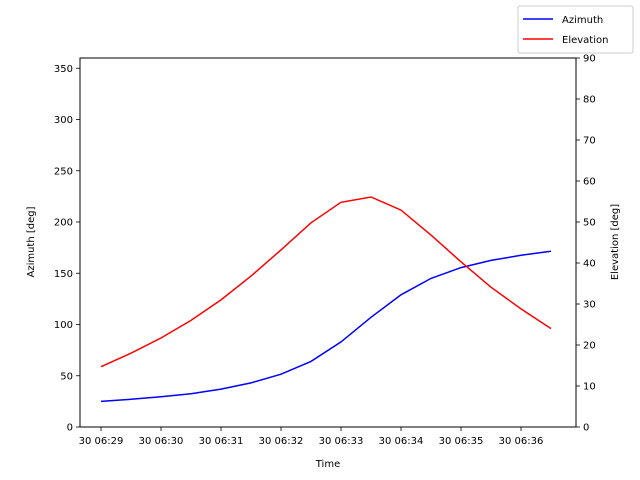  I want to click on x-tick-label: 30 06:34, so click(401, 441).